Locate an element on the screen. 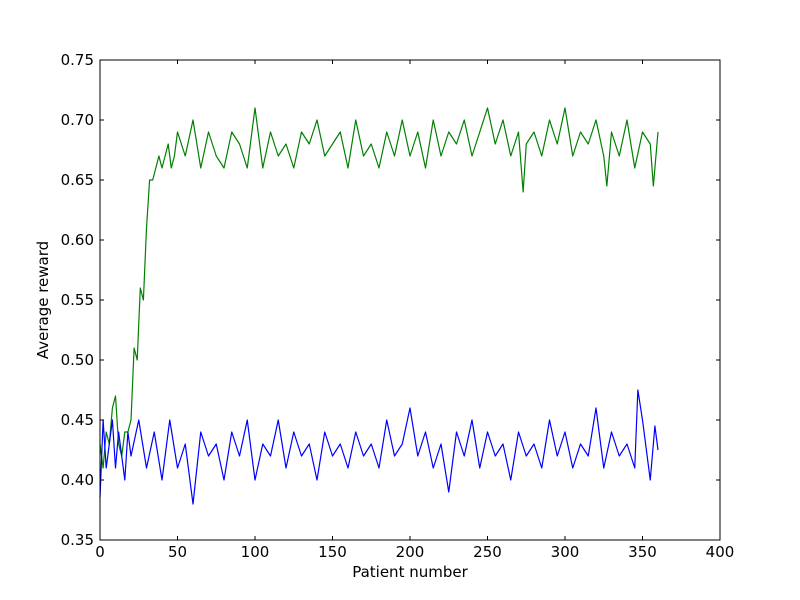 The width and height of the screenshot is (800, 600). x-tick-label: 300 is located at coordinates (565, 552).